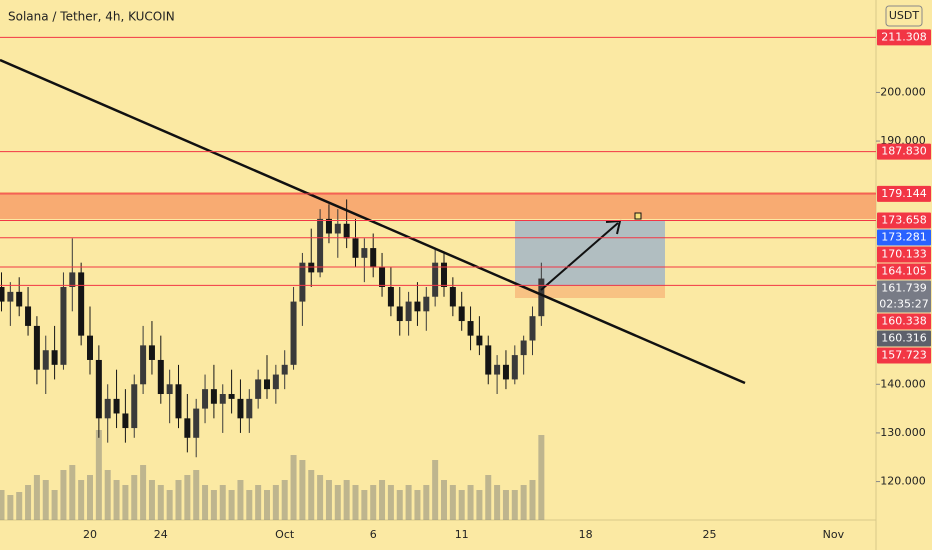 The height and width of the screenshot is (550, 932). What do you see at coordinates (903, 383) in the screenshot?
I see `y-tick-label: 140.000` at bounding box center [903, 383].